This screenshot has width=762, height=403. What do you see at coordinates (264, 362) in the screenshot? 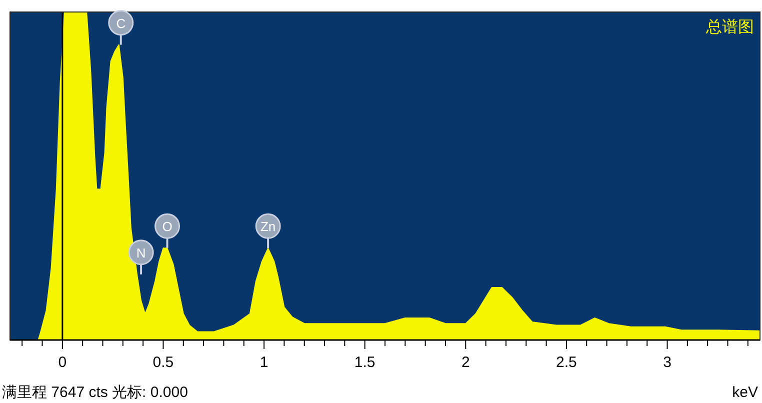
I see `x-tick-label: 1` at bounding box center [264, 362].